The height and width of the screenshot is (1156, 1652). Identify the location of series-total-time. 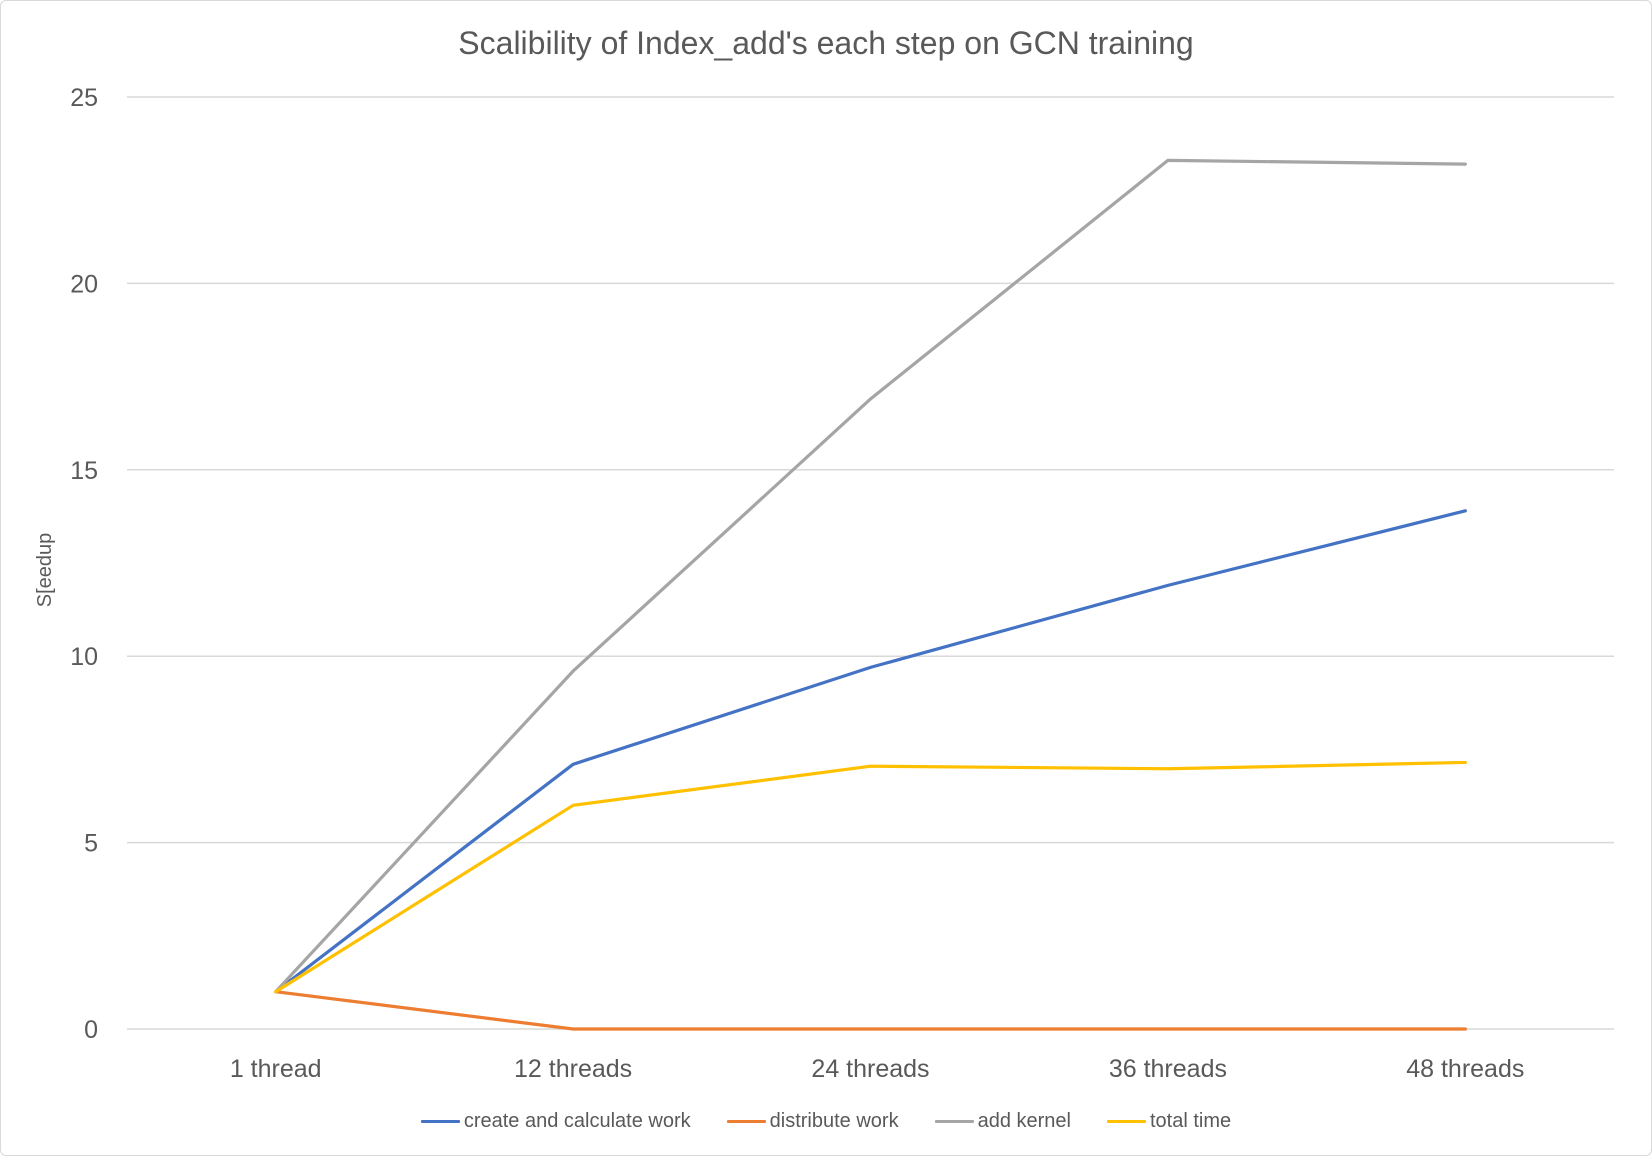
(870, 877).